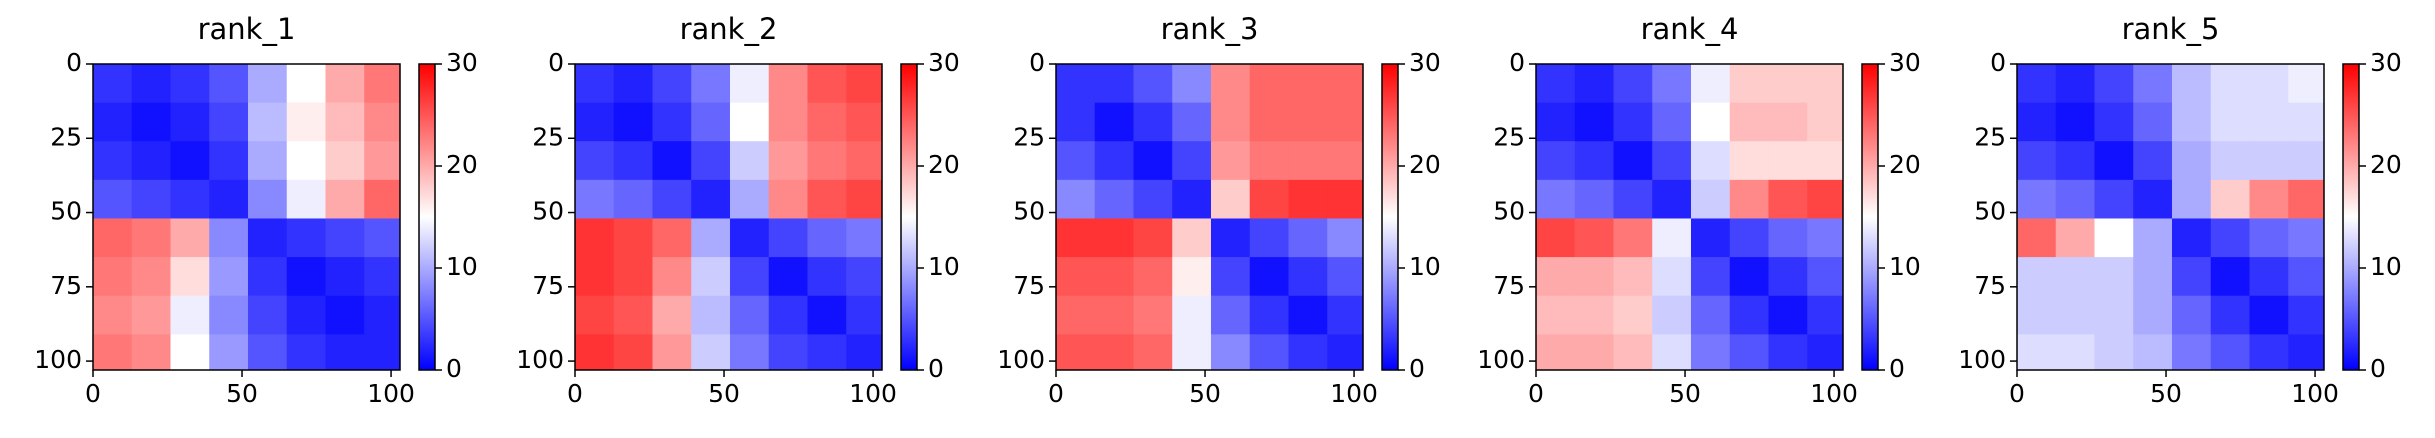 This screenshot has height=438, width=2435. I want to click on y-tick-label: 75, so click(1509, 285).